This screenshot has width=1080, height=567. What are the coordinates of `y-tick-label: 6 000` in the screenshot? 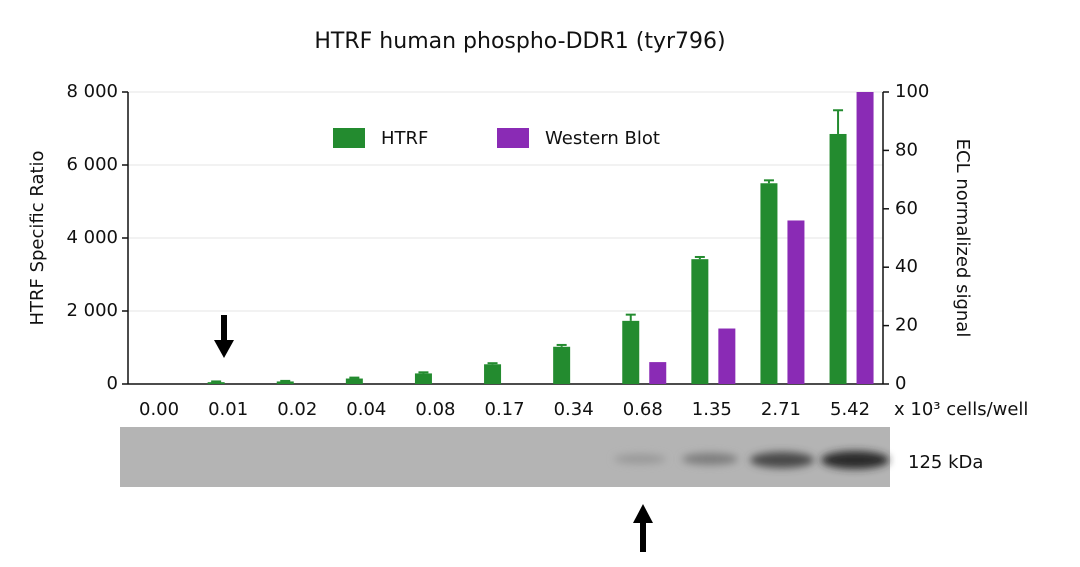 It's located at (92, 164).